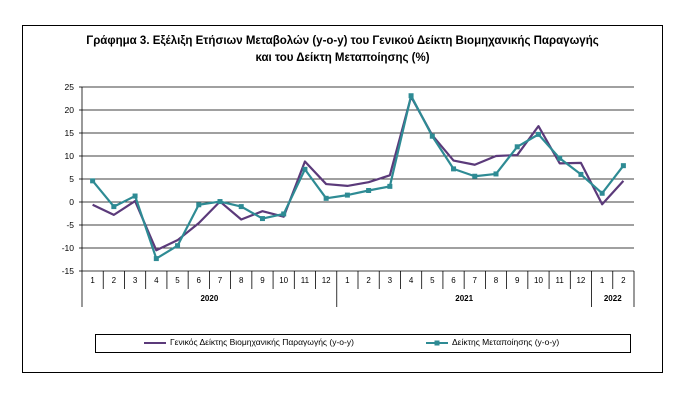 The height and width of the screenshot is (402, 700). Describe the element at coordinates (70, 110) in the screenshot. I see `y-tick-label: 20` at that location.